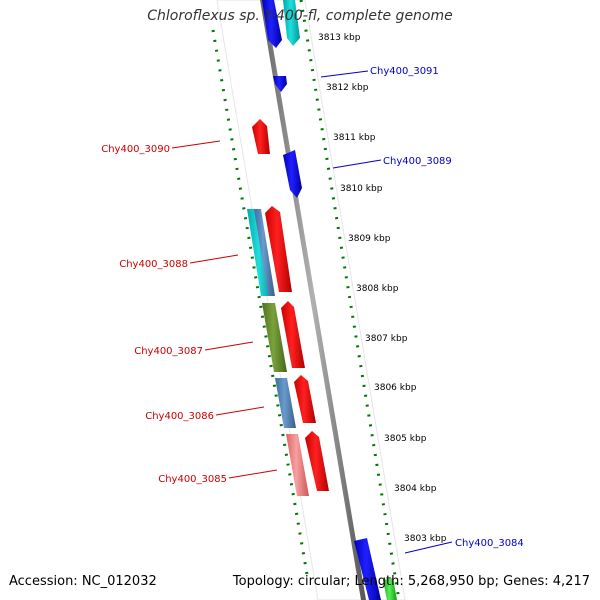 The image size is (600, 600). Describe the element at coordinates (395, 388) in the screenshot. I see `tick-label: 3806 kbp` at that location.